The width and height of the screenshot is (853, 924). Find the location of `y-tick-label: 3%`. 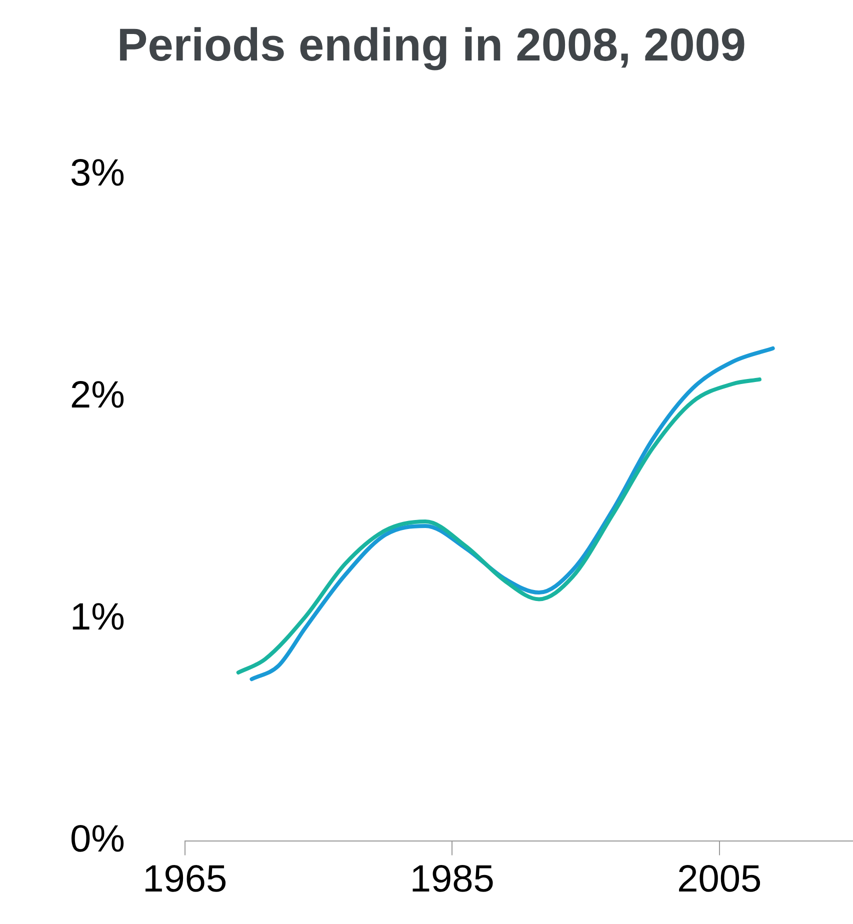

y-tick-label: 3% is located at coordinates (97, 173).